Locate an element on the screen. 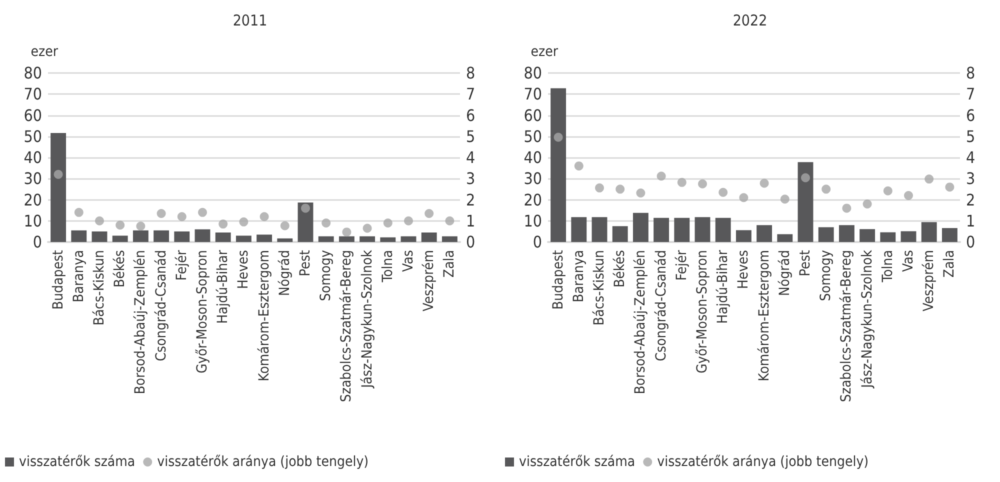  y-tick-label: 80 is located at coordinates (33, 73).